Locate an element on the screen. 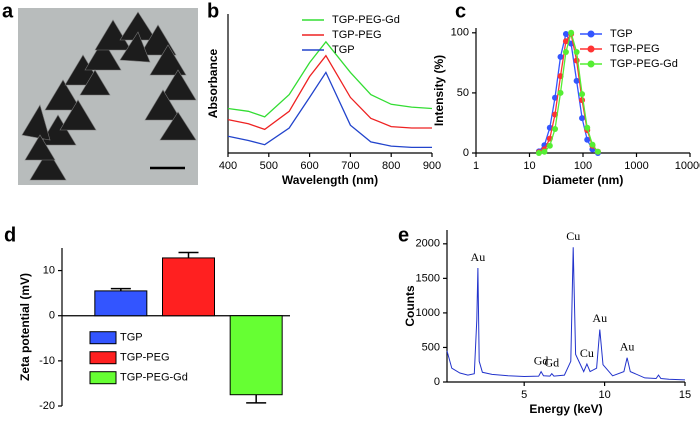  tem-image is located at coordinates (108, 96).